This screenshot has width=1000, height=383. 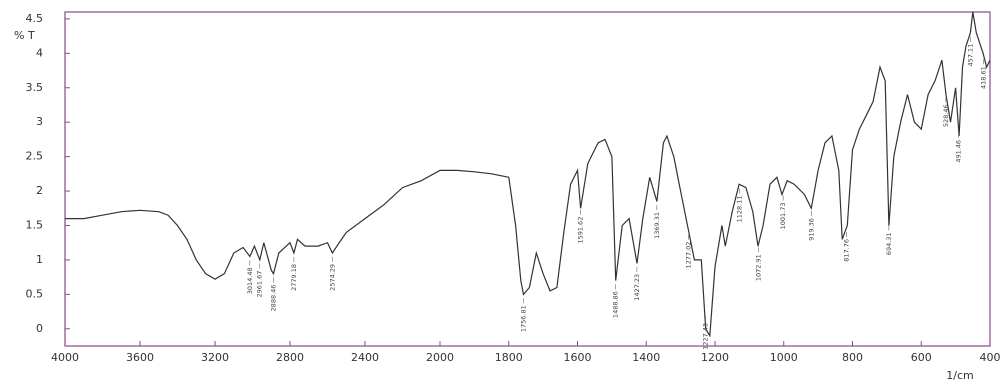 What do you see at coordinates (140, 357) in the screenshot?
I see `x-tick-label: 3600` at bounding box center [140, 357].